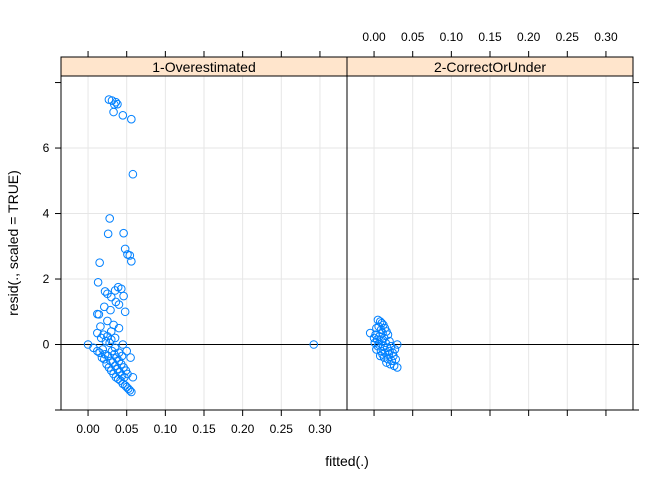 The width and height of the screenshot is (672, 480). I want to click on y-tick-label: 0, so click(46, 345).